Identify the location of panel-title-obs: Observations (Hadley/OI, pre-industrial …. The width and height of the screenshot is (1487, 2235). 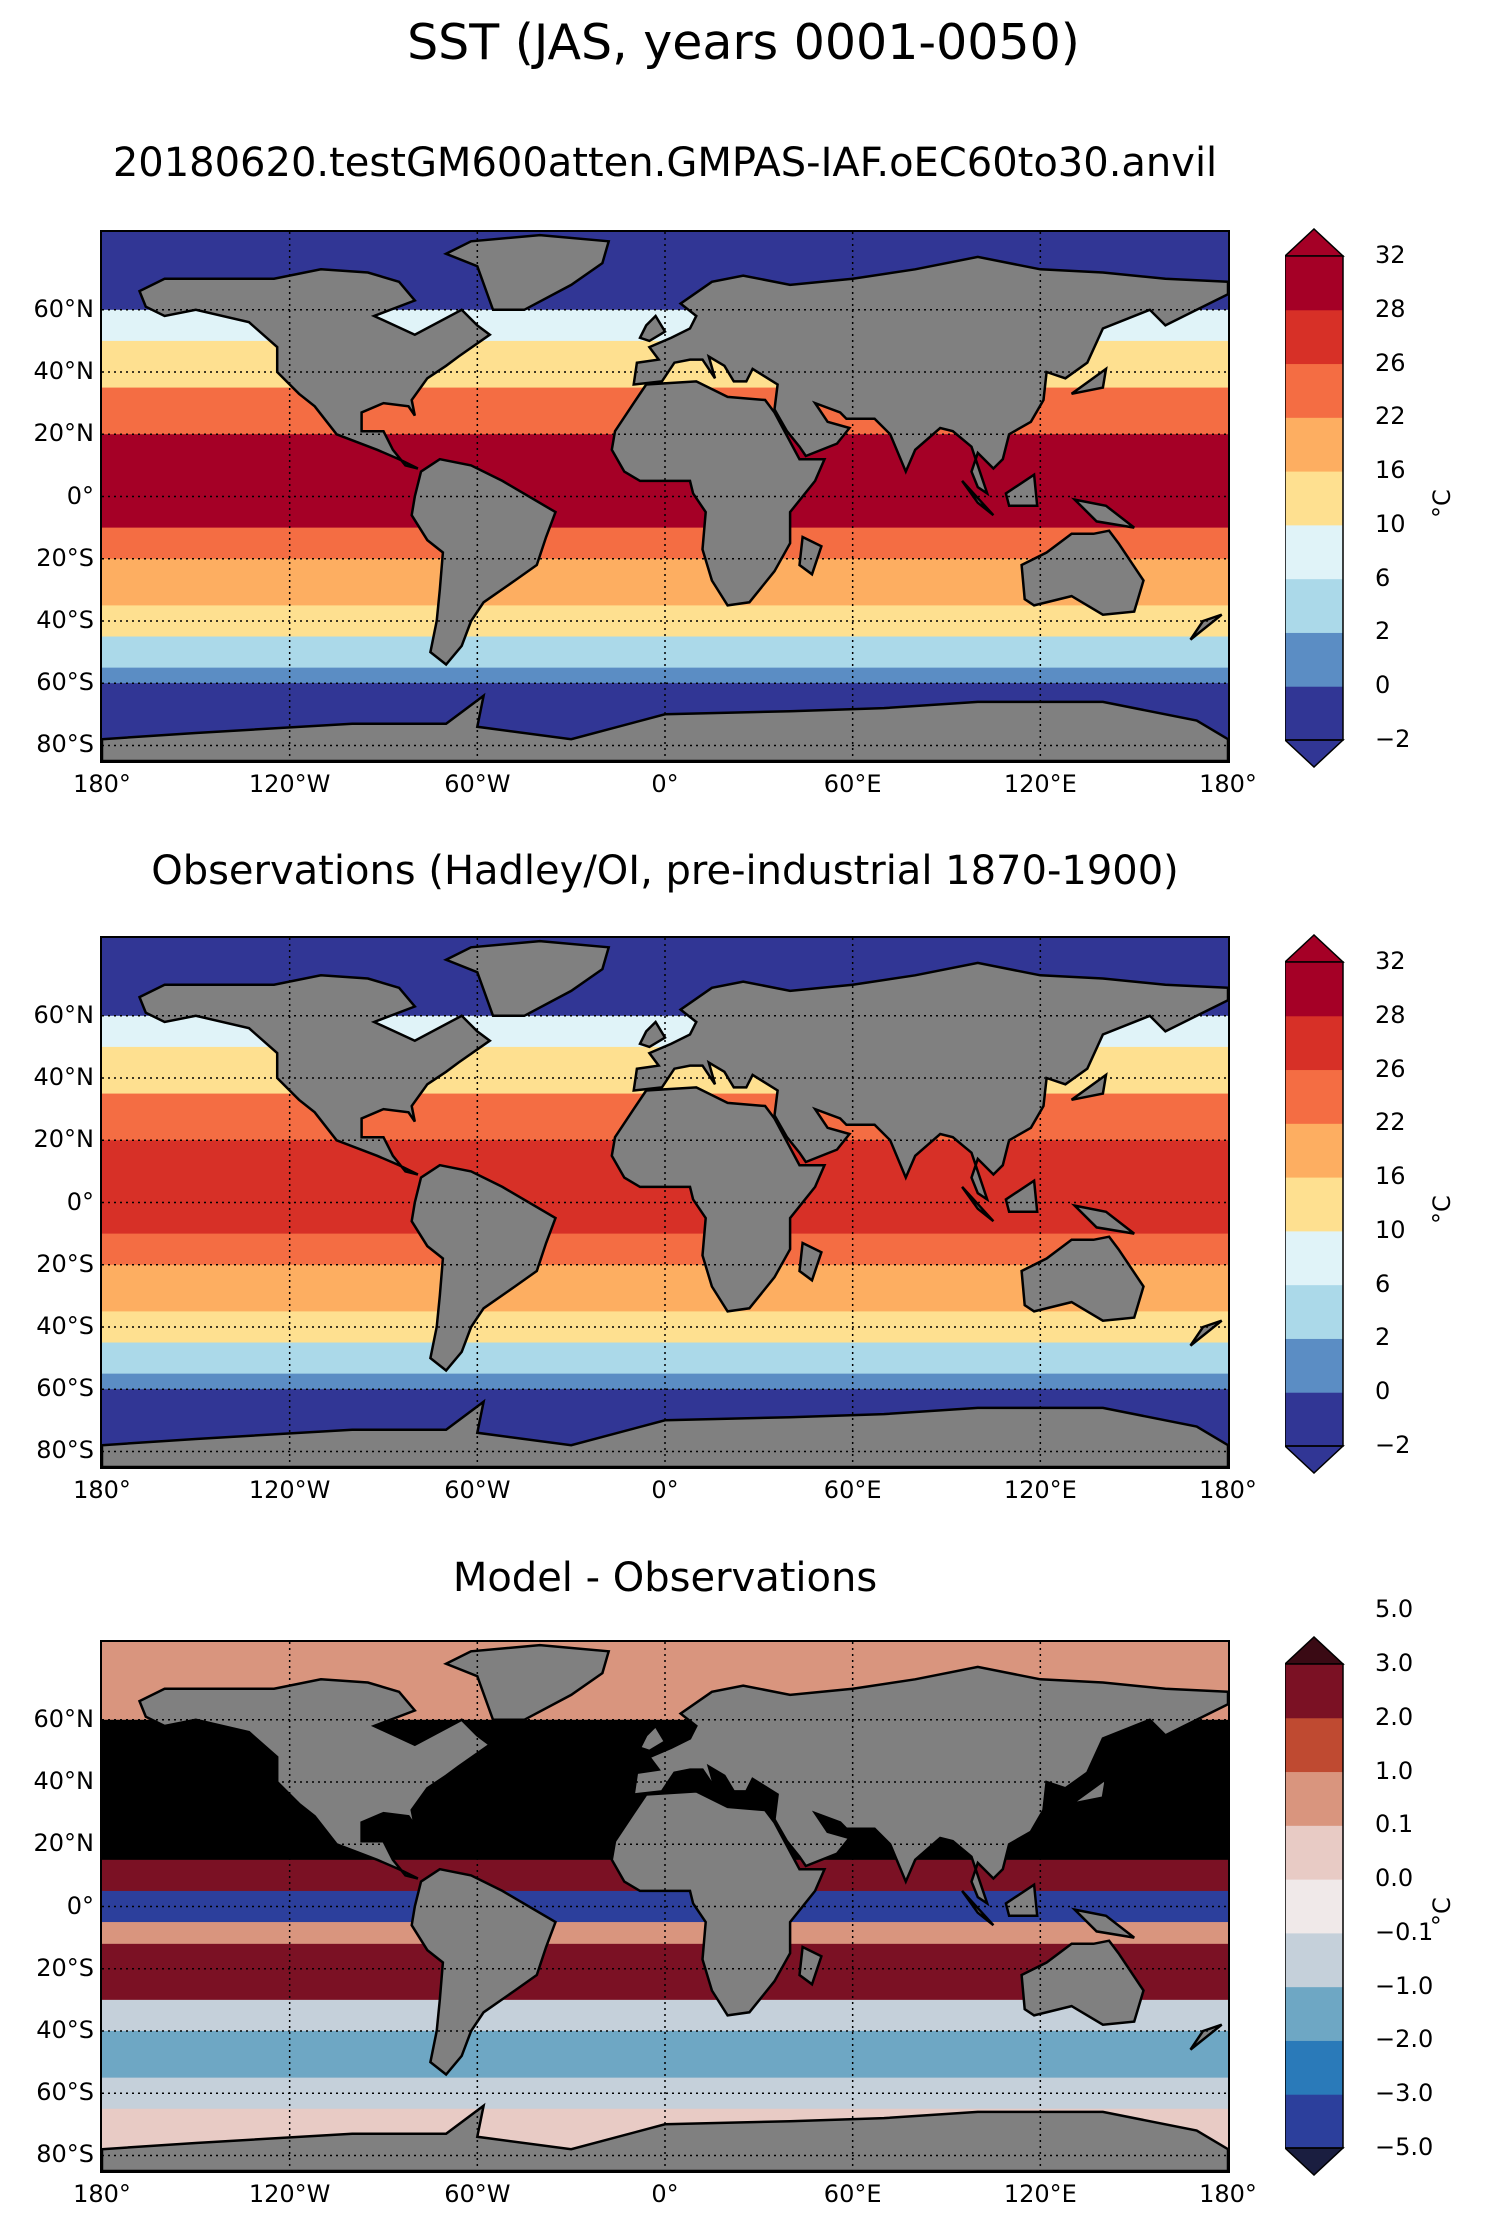
(665, 871).